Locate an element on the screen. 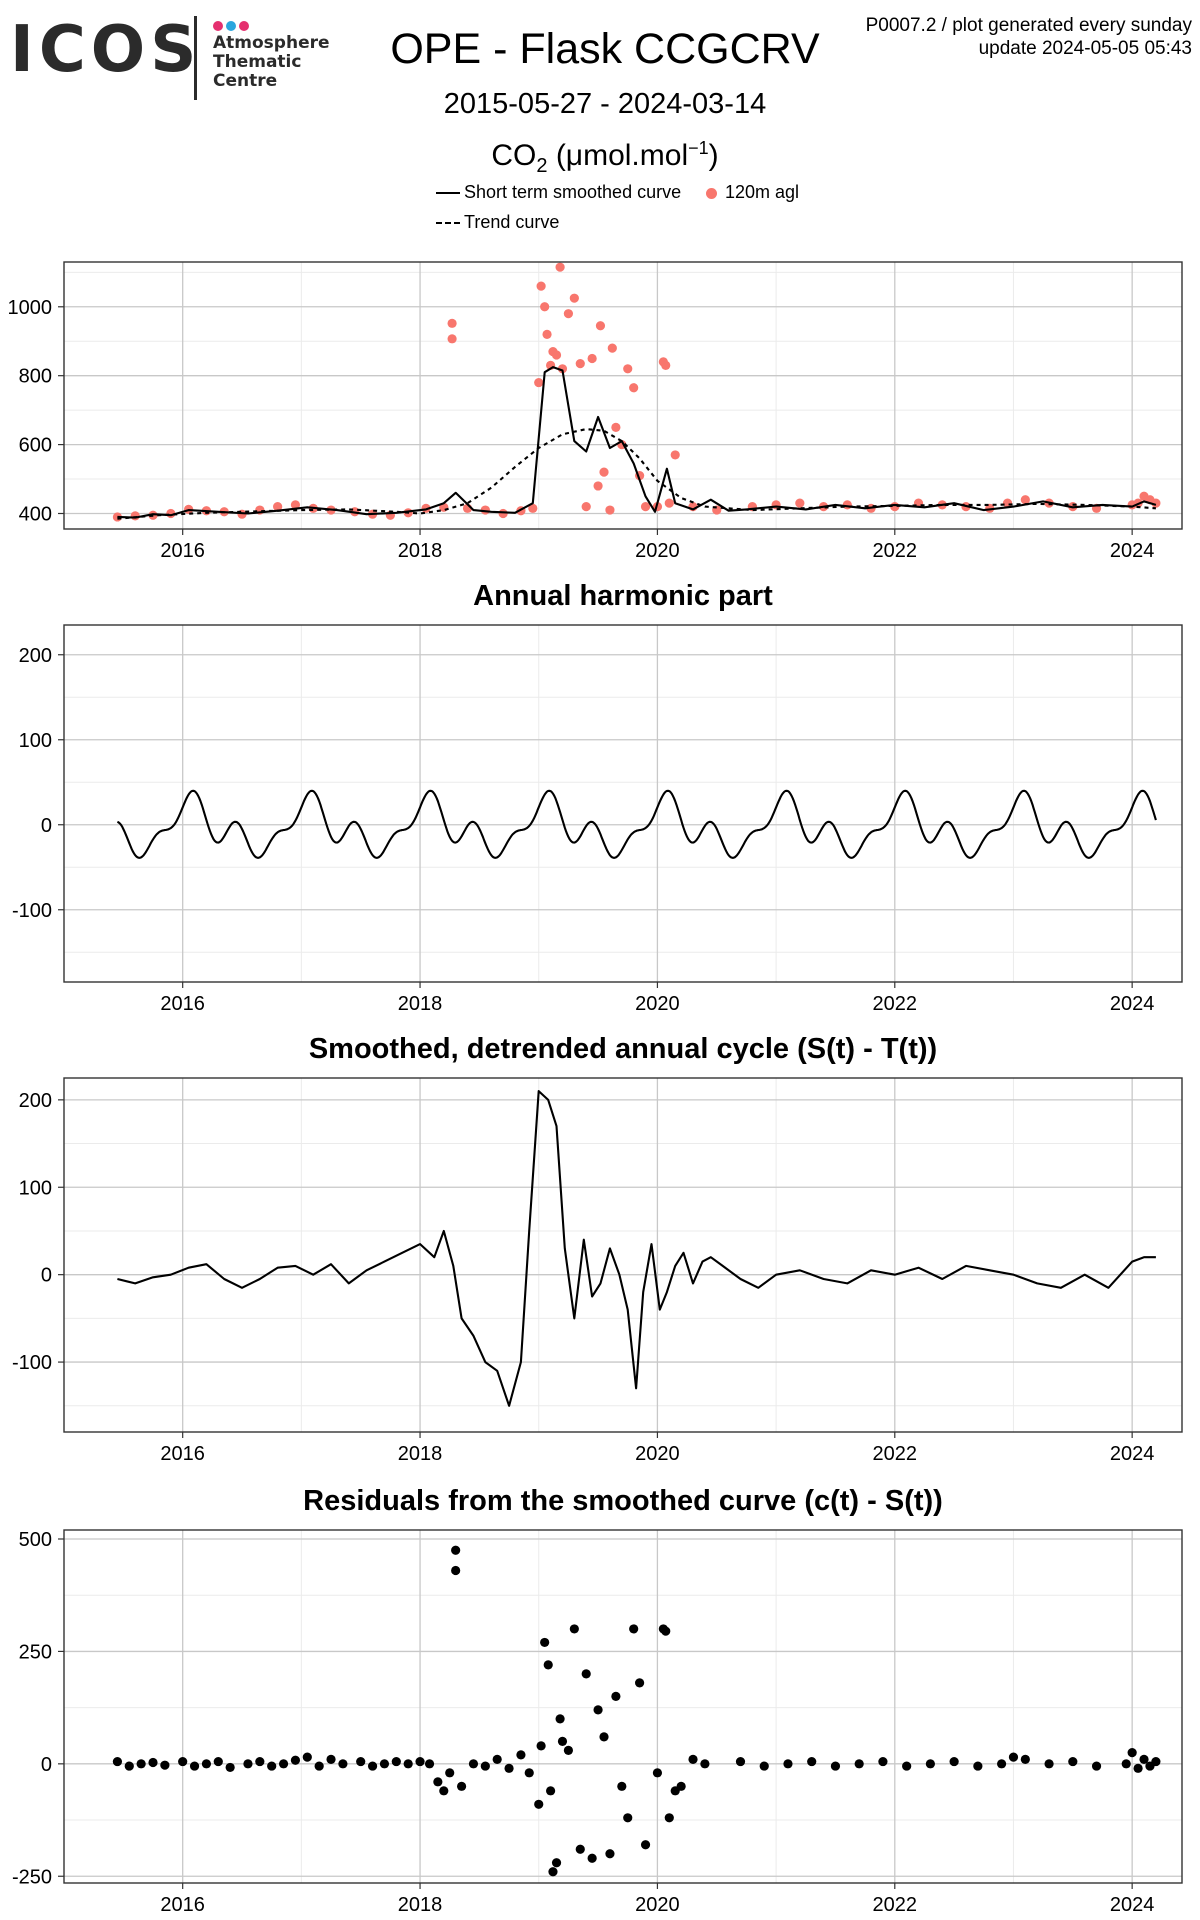  unit-superscript: −1 is located at coordinates (698, 148).